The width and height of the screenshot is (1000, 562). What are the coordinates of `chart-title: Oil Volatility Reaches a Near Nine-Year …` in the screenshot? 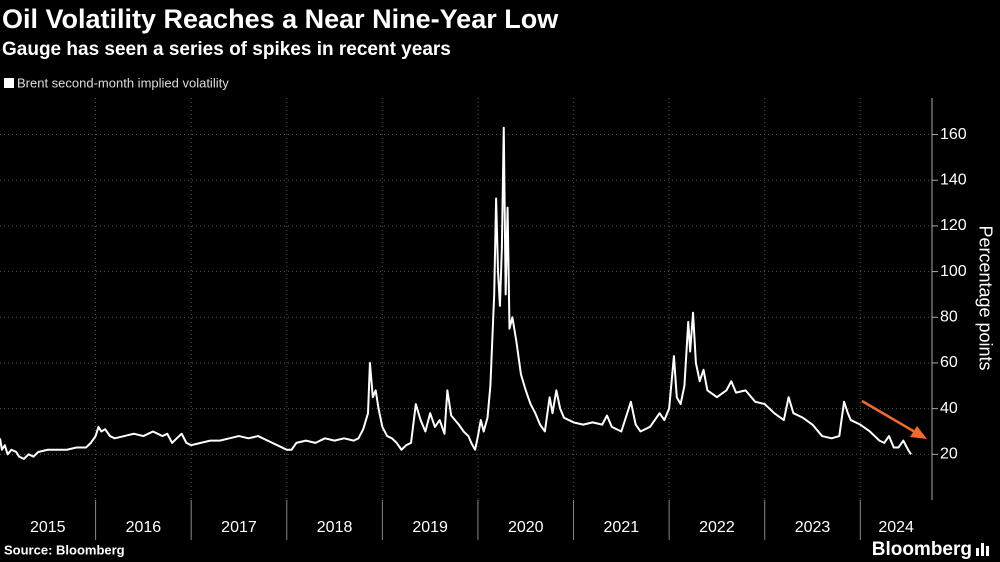 It's located at (280, 19).